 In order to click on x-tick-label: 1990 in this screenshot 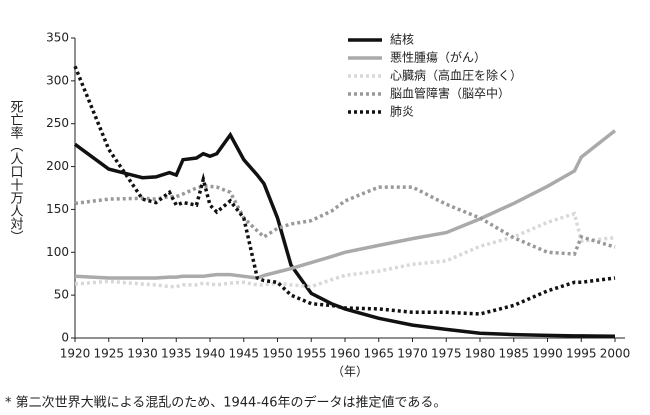, I will do `click(547, 354)`.